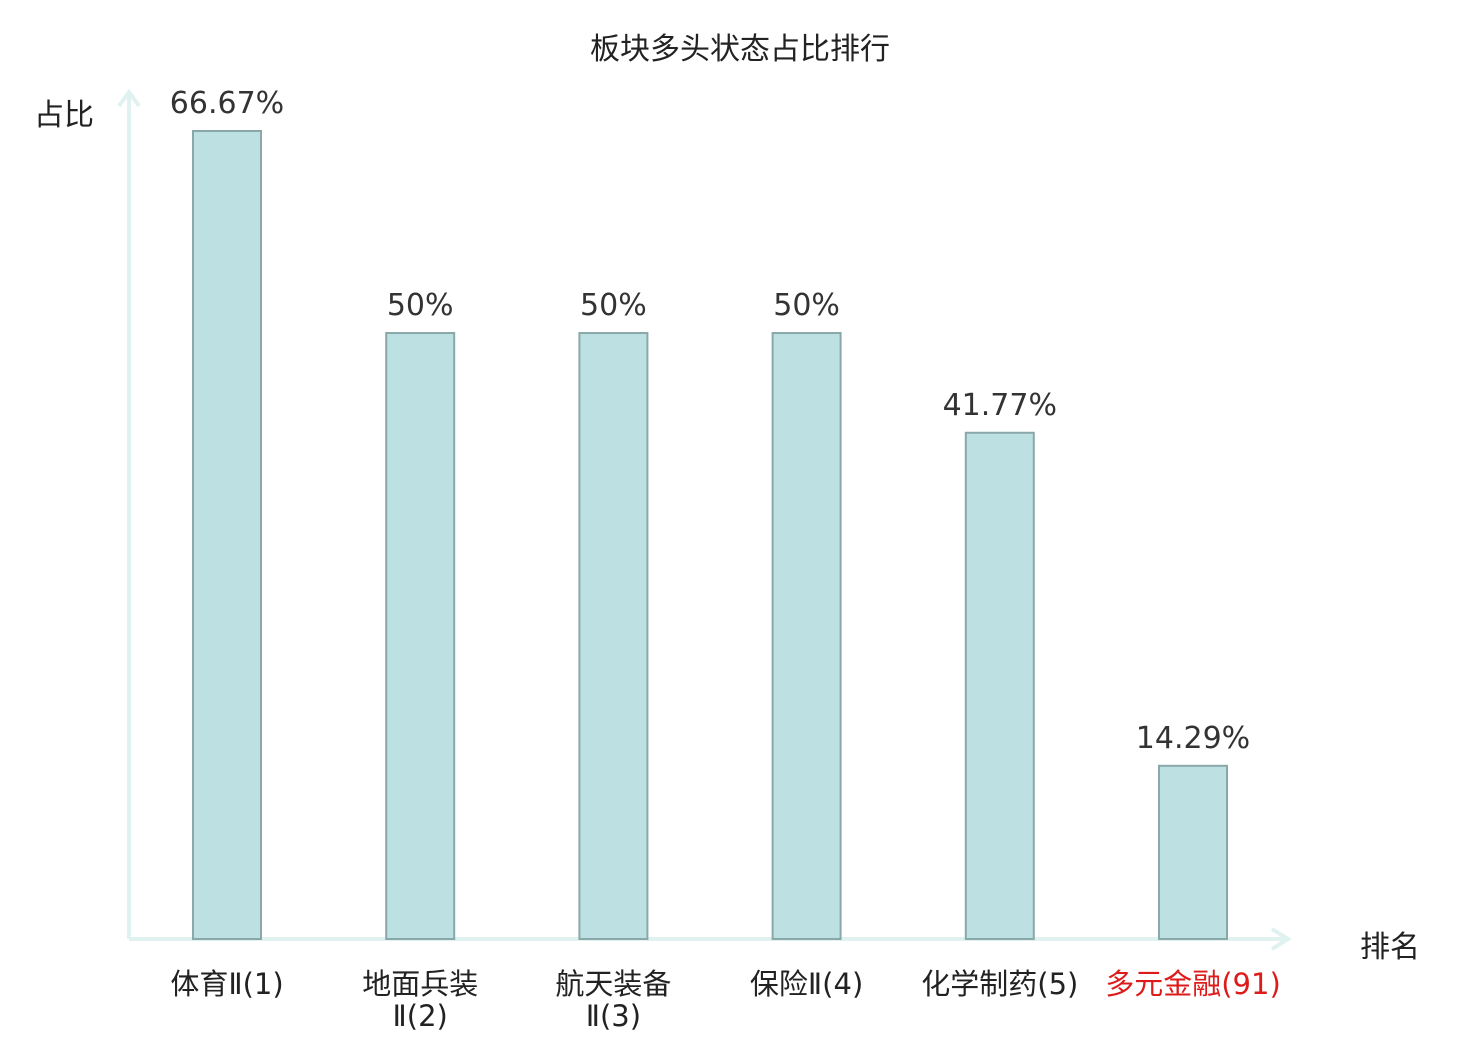 The height and width of the screenshot is (1040, 1480). I want to click on x-tick-label: 保险Ⅱ(4), so click(806, 984).